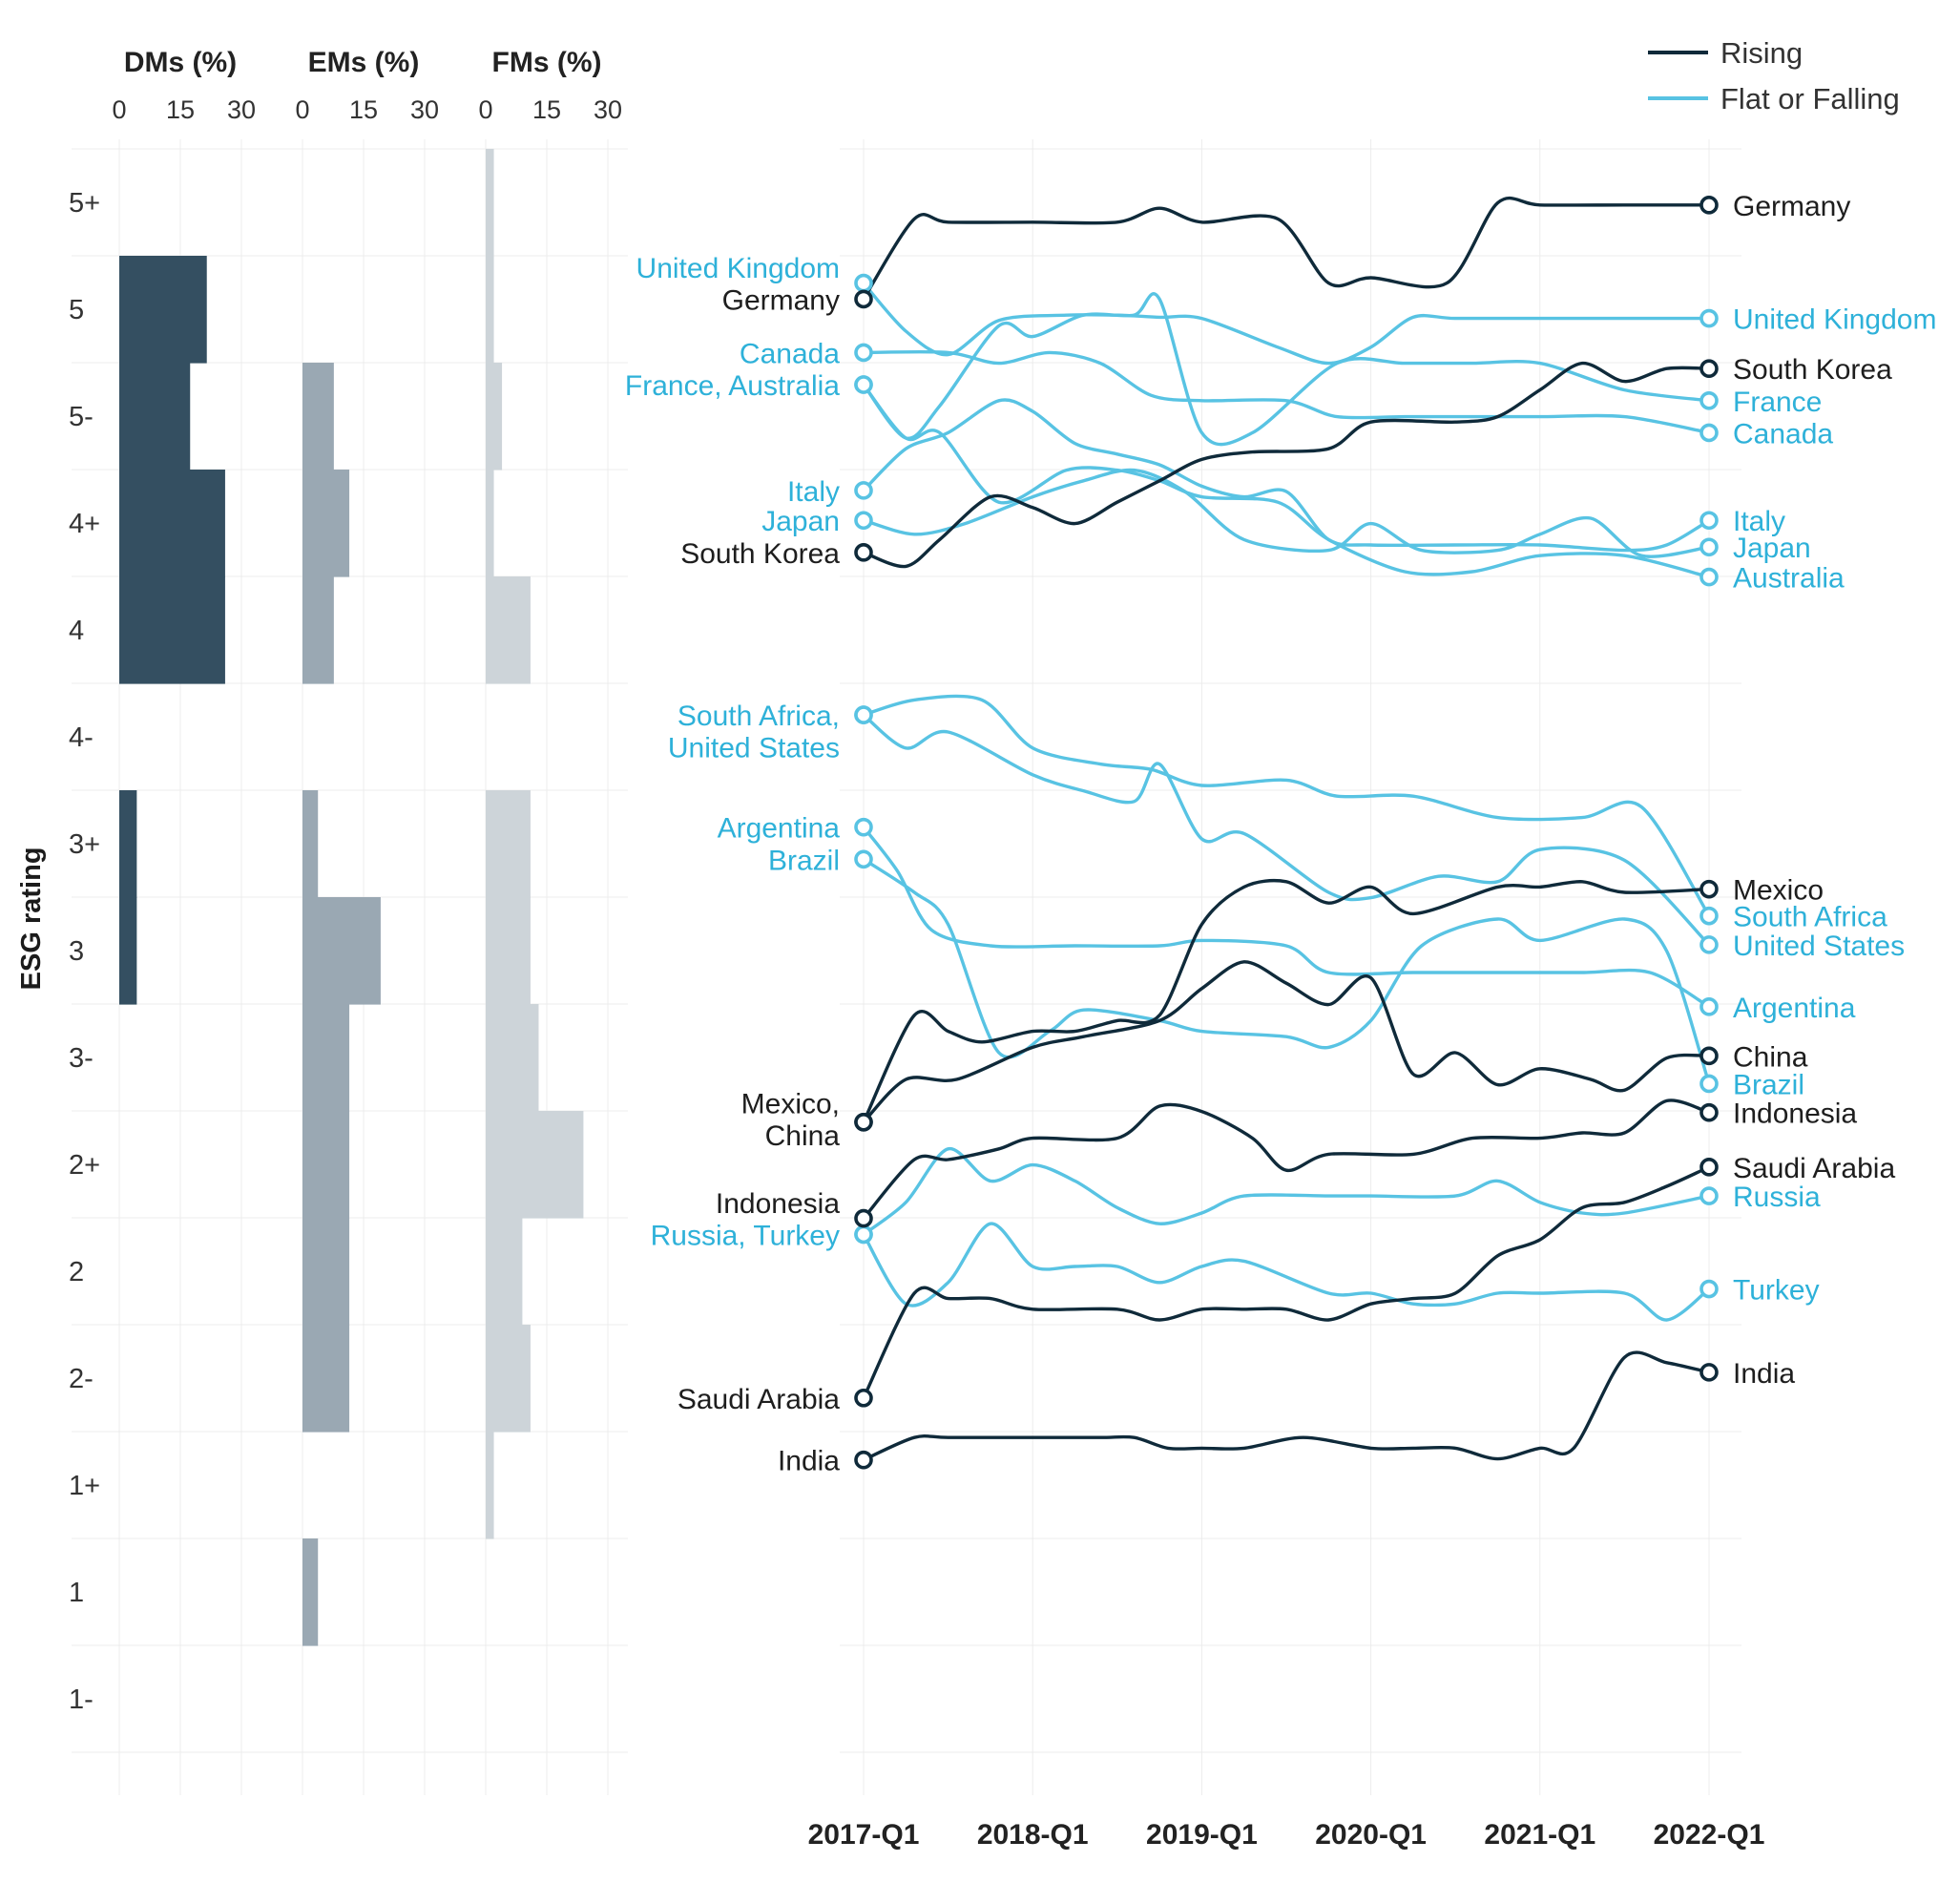 This screenshot has width=1939, height=1904. Describe the element at coordinates (1033, 1835) in the screenshot. I see `x-tick-2018-q1: 2018-Q1` at that location.